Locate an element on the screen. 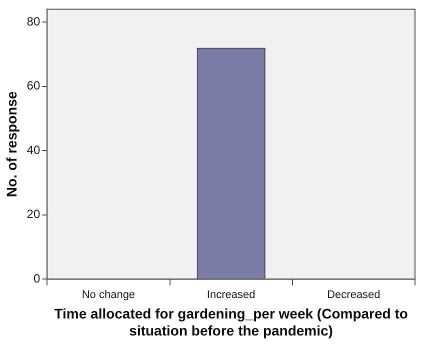 Image resolution: width=425 pixels, height=344 pixels. y-tick-label: 80 is located at coordinates (33, 21).